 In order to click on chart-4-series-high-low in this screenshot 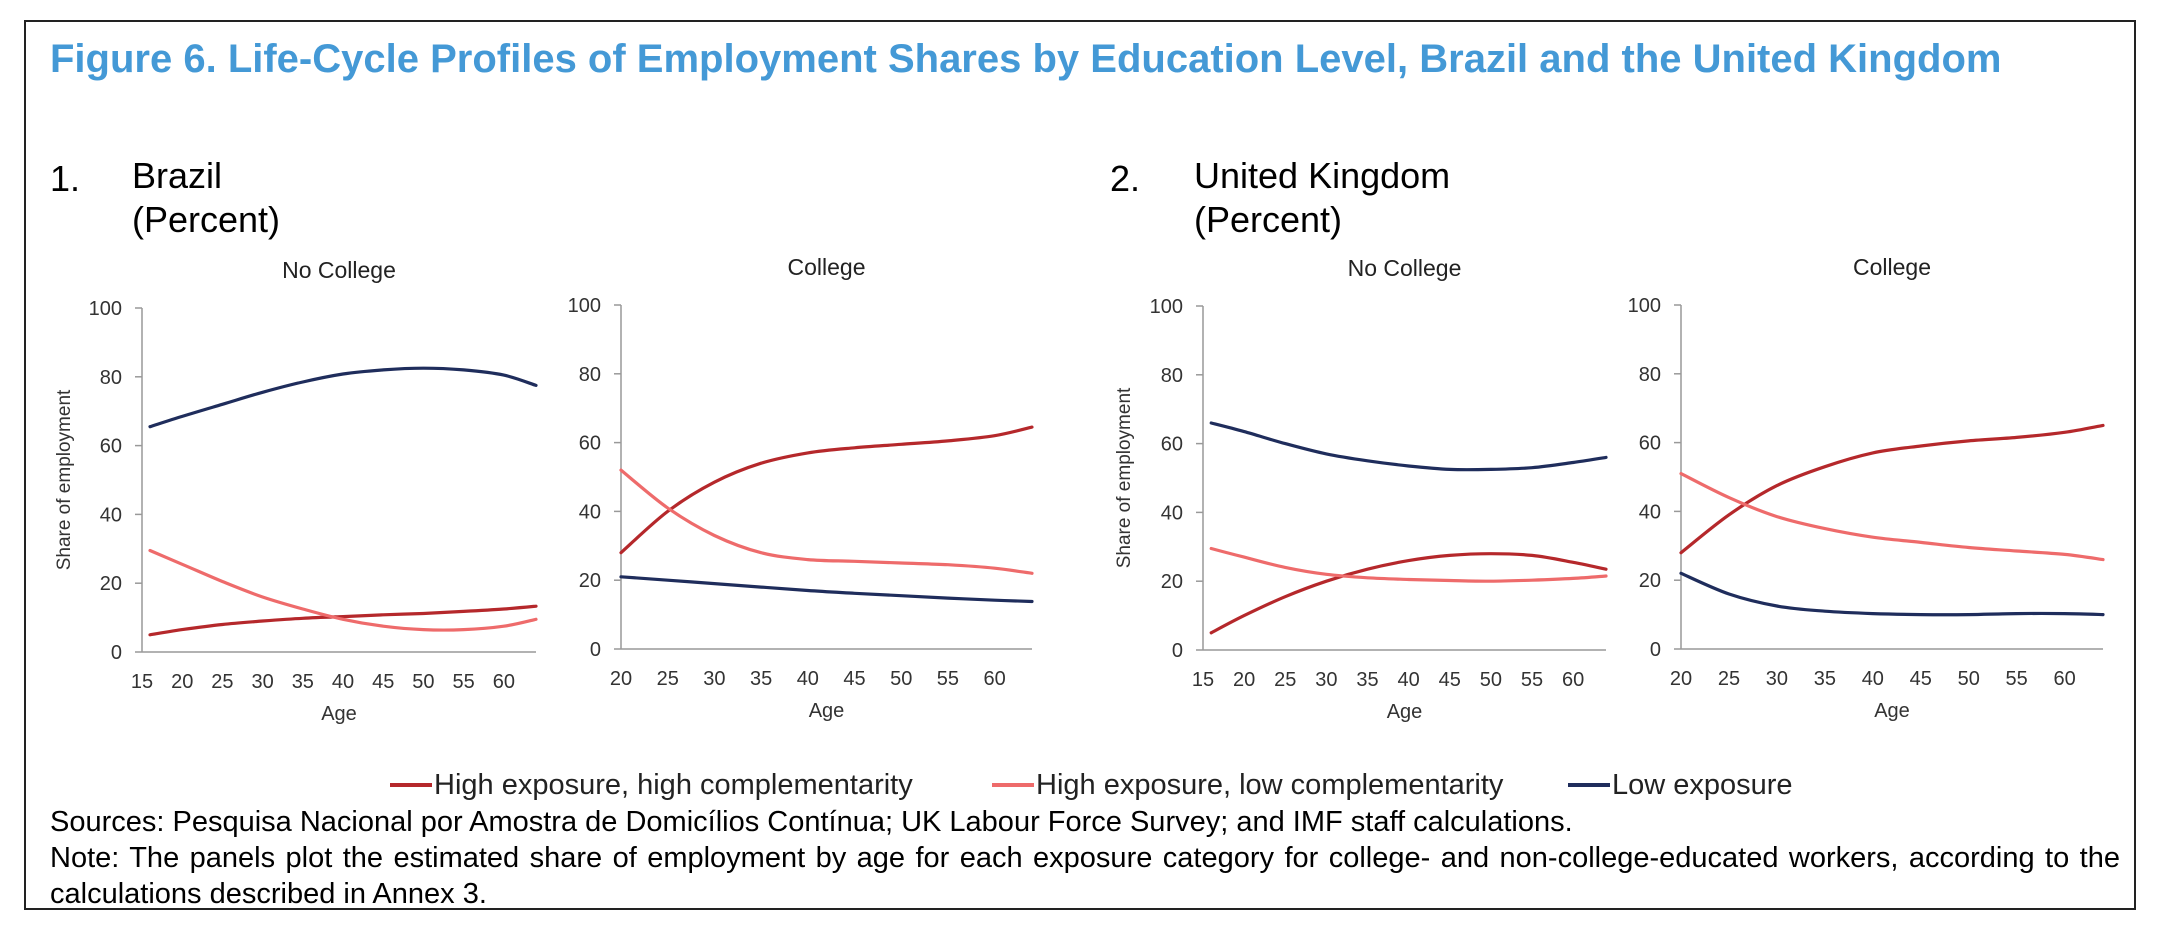, I will do `click(1892, 517)`.